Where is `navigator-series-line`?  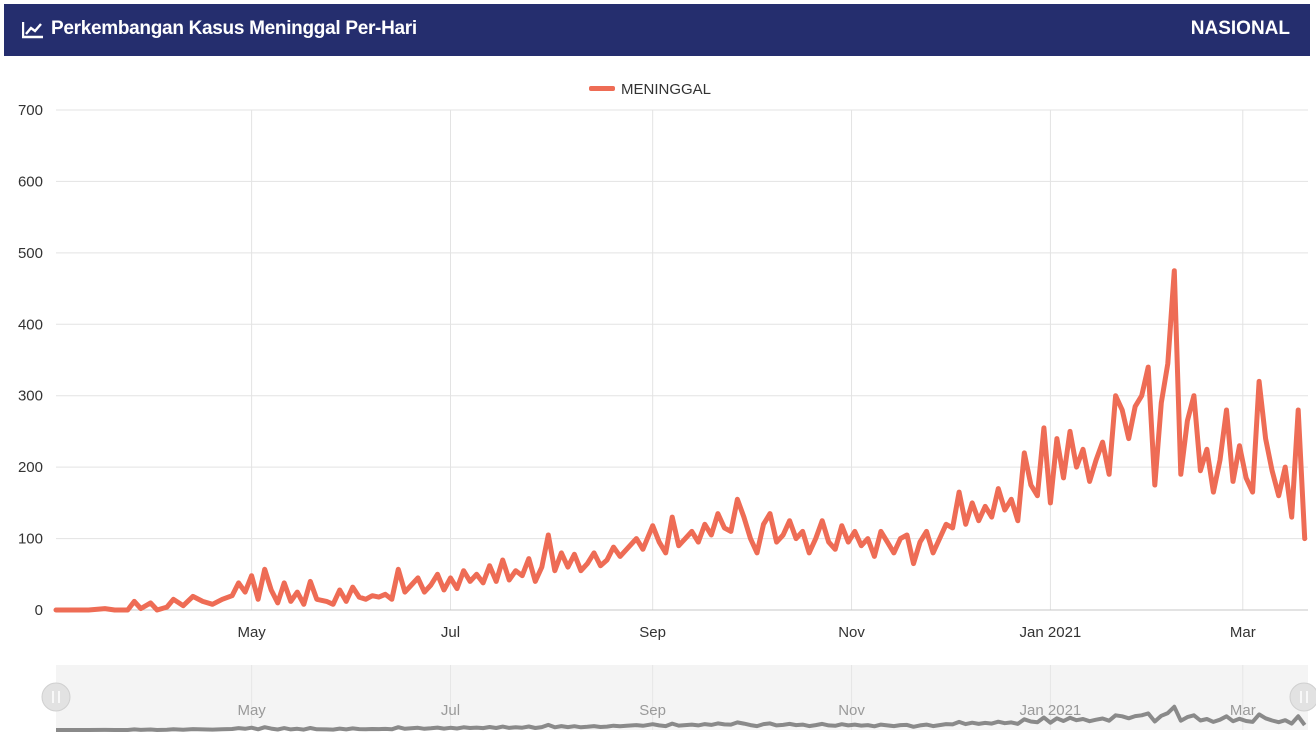
navigator-series-line is located at coordinates (681, 718).